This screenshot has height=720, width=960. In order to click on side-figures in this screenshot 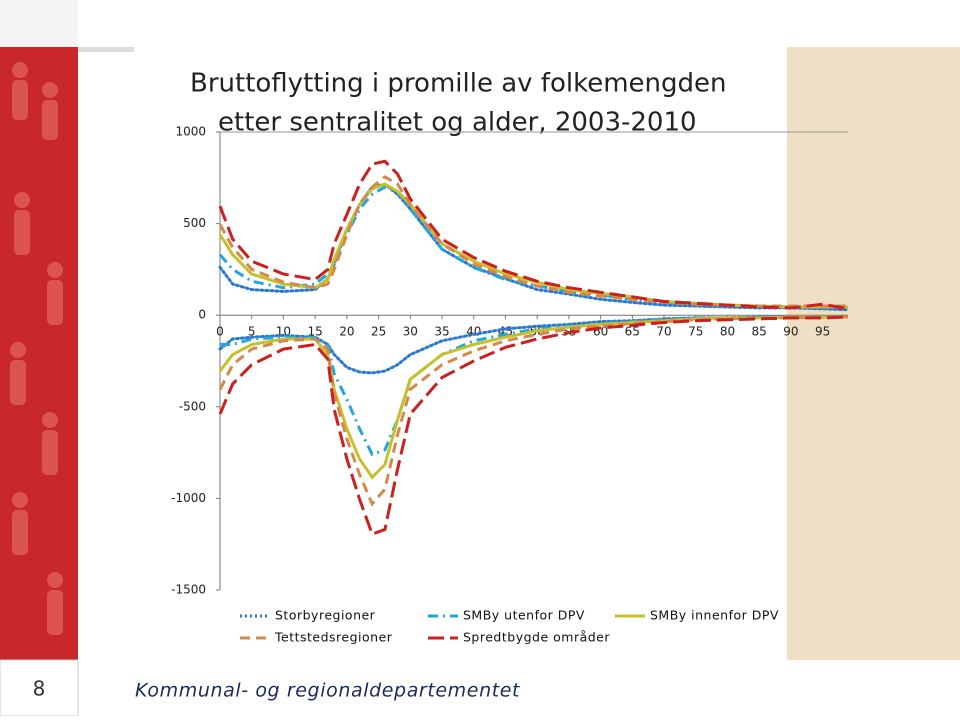, I will do `click(36, 348)`.